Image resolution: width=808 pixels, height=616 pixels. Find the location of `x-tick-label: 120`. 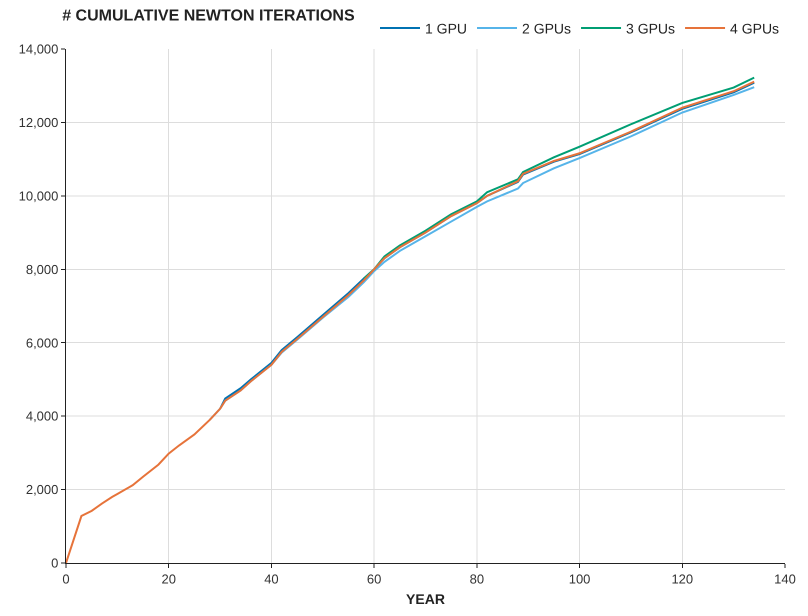

x-tick-label: 120 is located at coordinates (682, 579).